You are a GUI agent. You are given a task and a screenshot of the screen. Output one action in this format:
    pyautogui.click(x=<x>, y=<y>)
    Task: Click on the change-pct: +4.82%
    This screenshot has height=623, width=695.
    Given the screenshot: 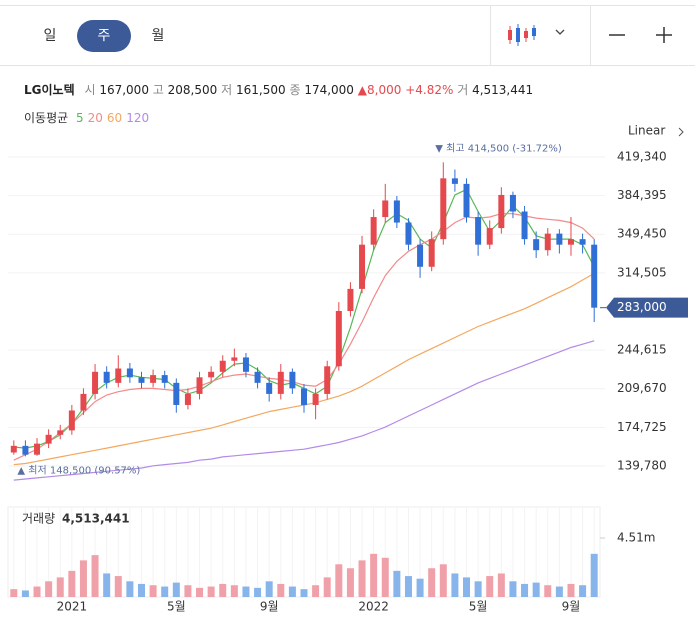 What is the action you would take?
    pyautogui.click(x=429, y=90)
    